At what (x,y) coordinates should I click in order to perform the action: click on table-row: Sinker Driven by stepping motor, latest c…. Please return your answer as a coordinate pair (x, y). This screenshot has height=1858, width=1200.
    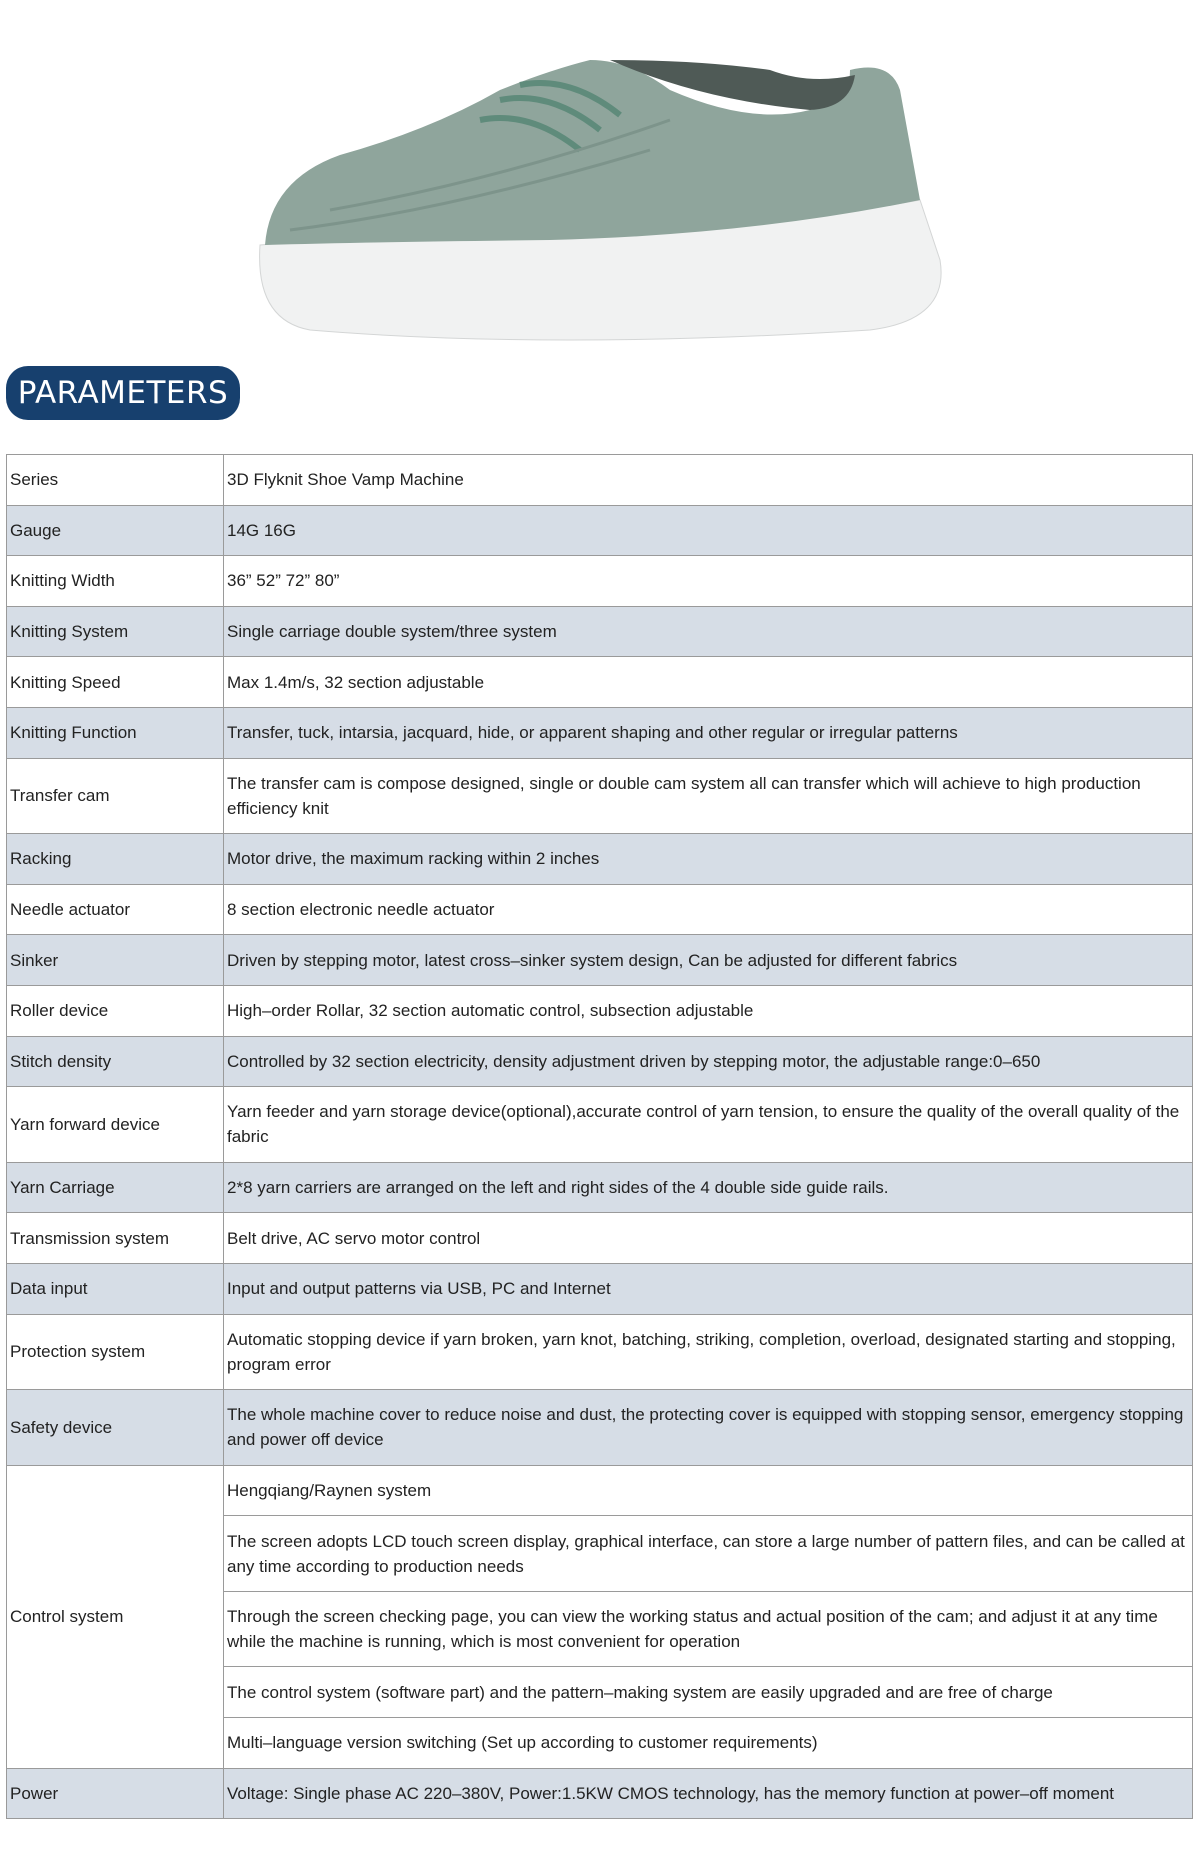
    Looking at the image, I should click on (599, 960).